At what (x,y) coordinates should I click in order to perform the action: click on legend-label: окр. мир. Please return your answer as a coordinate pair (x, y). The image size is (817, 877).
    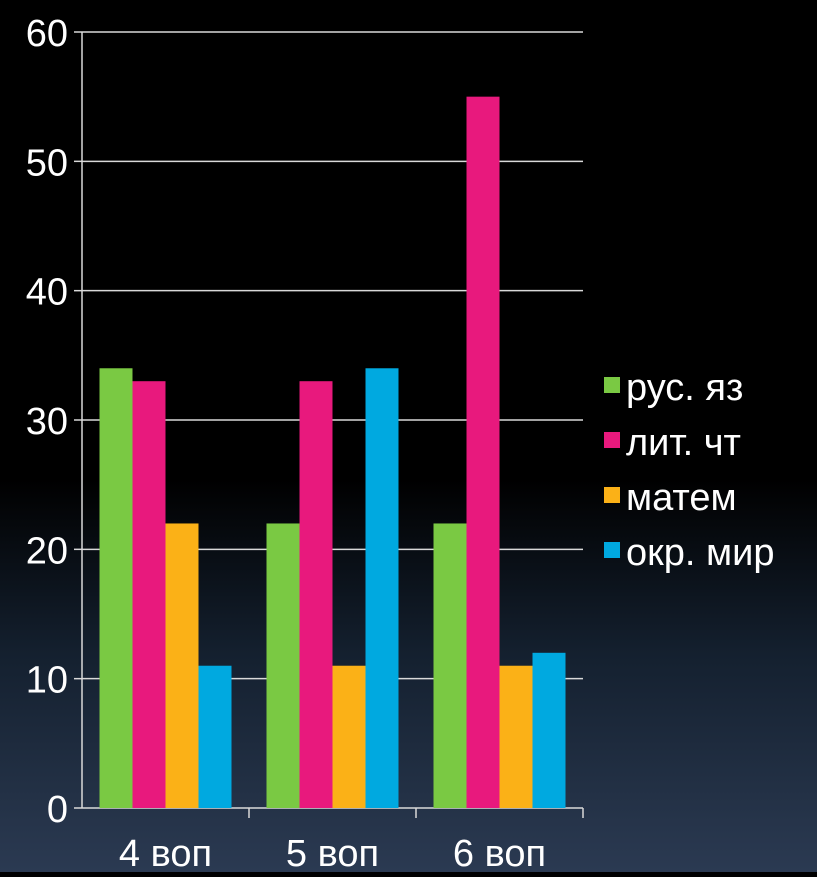
    Looking at the image, I should click on (700, 553).